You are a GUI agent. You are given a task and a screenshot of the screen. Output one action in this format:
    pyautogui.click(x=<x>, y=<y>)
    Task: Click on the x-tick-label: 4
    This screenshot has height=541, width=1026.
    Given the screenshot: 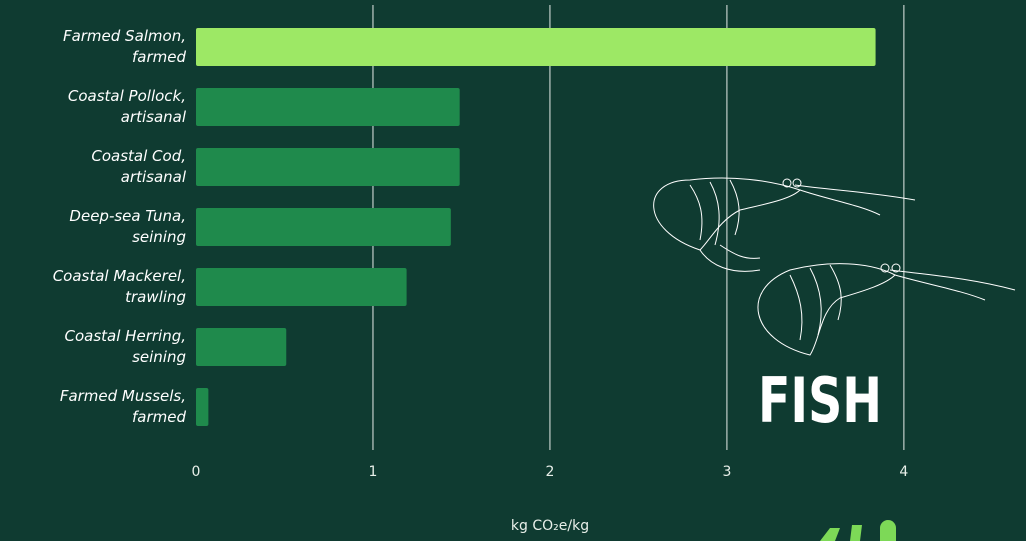 What is the action you would take?
    pyautogui.click(x=903, y=472)
    